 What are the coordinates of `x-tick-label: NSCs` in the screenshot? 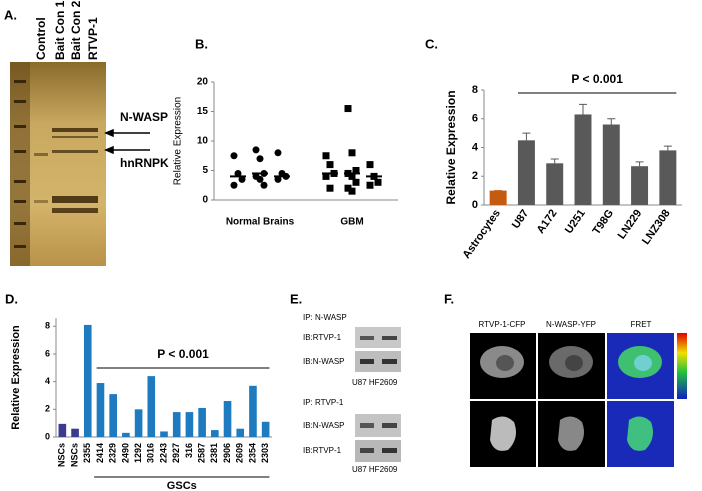 It's located at (62, 455).